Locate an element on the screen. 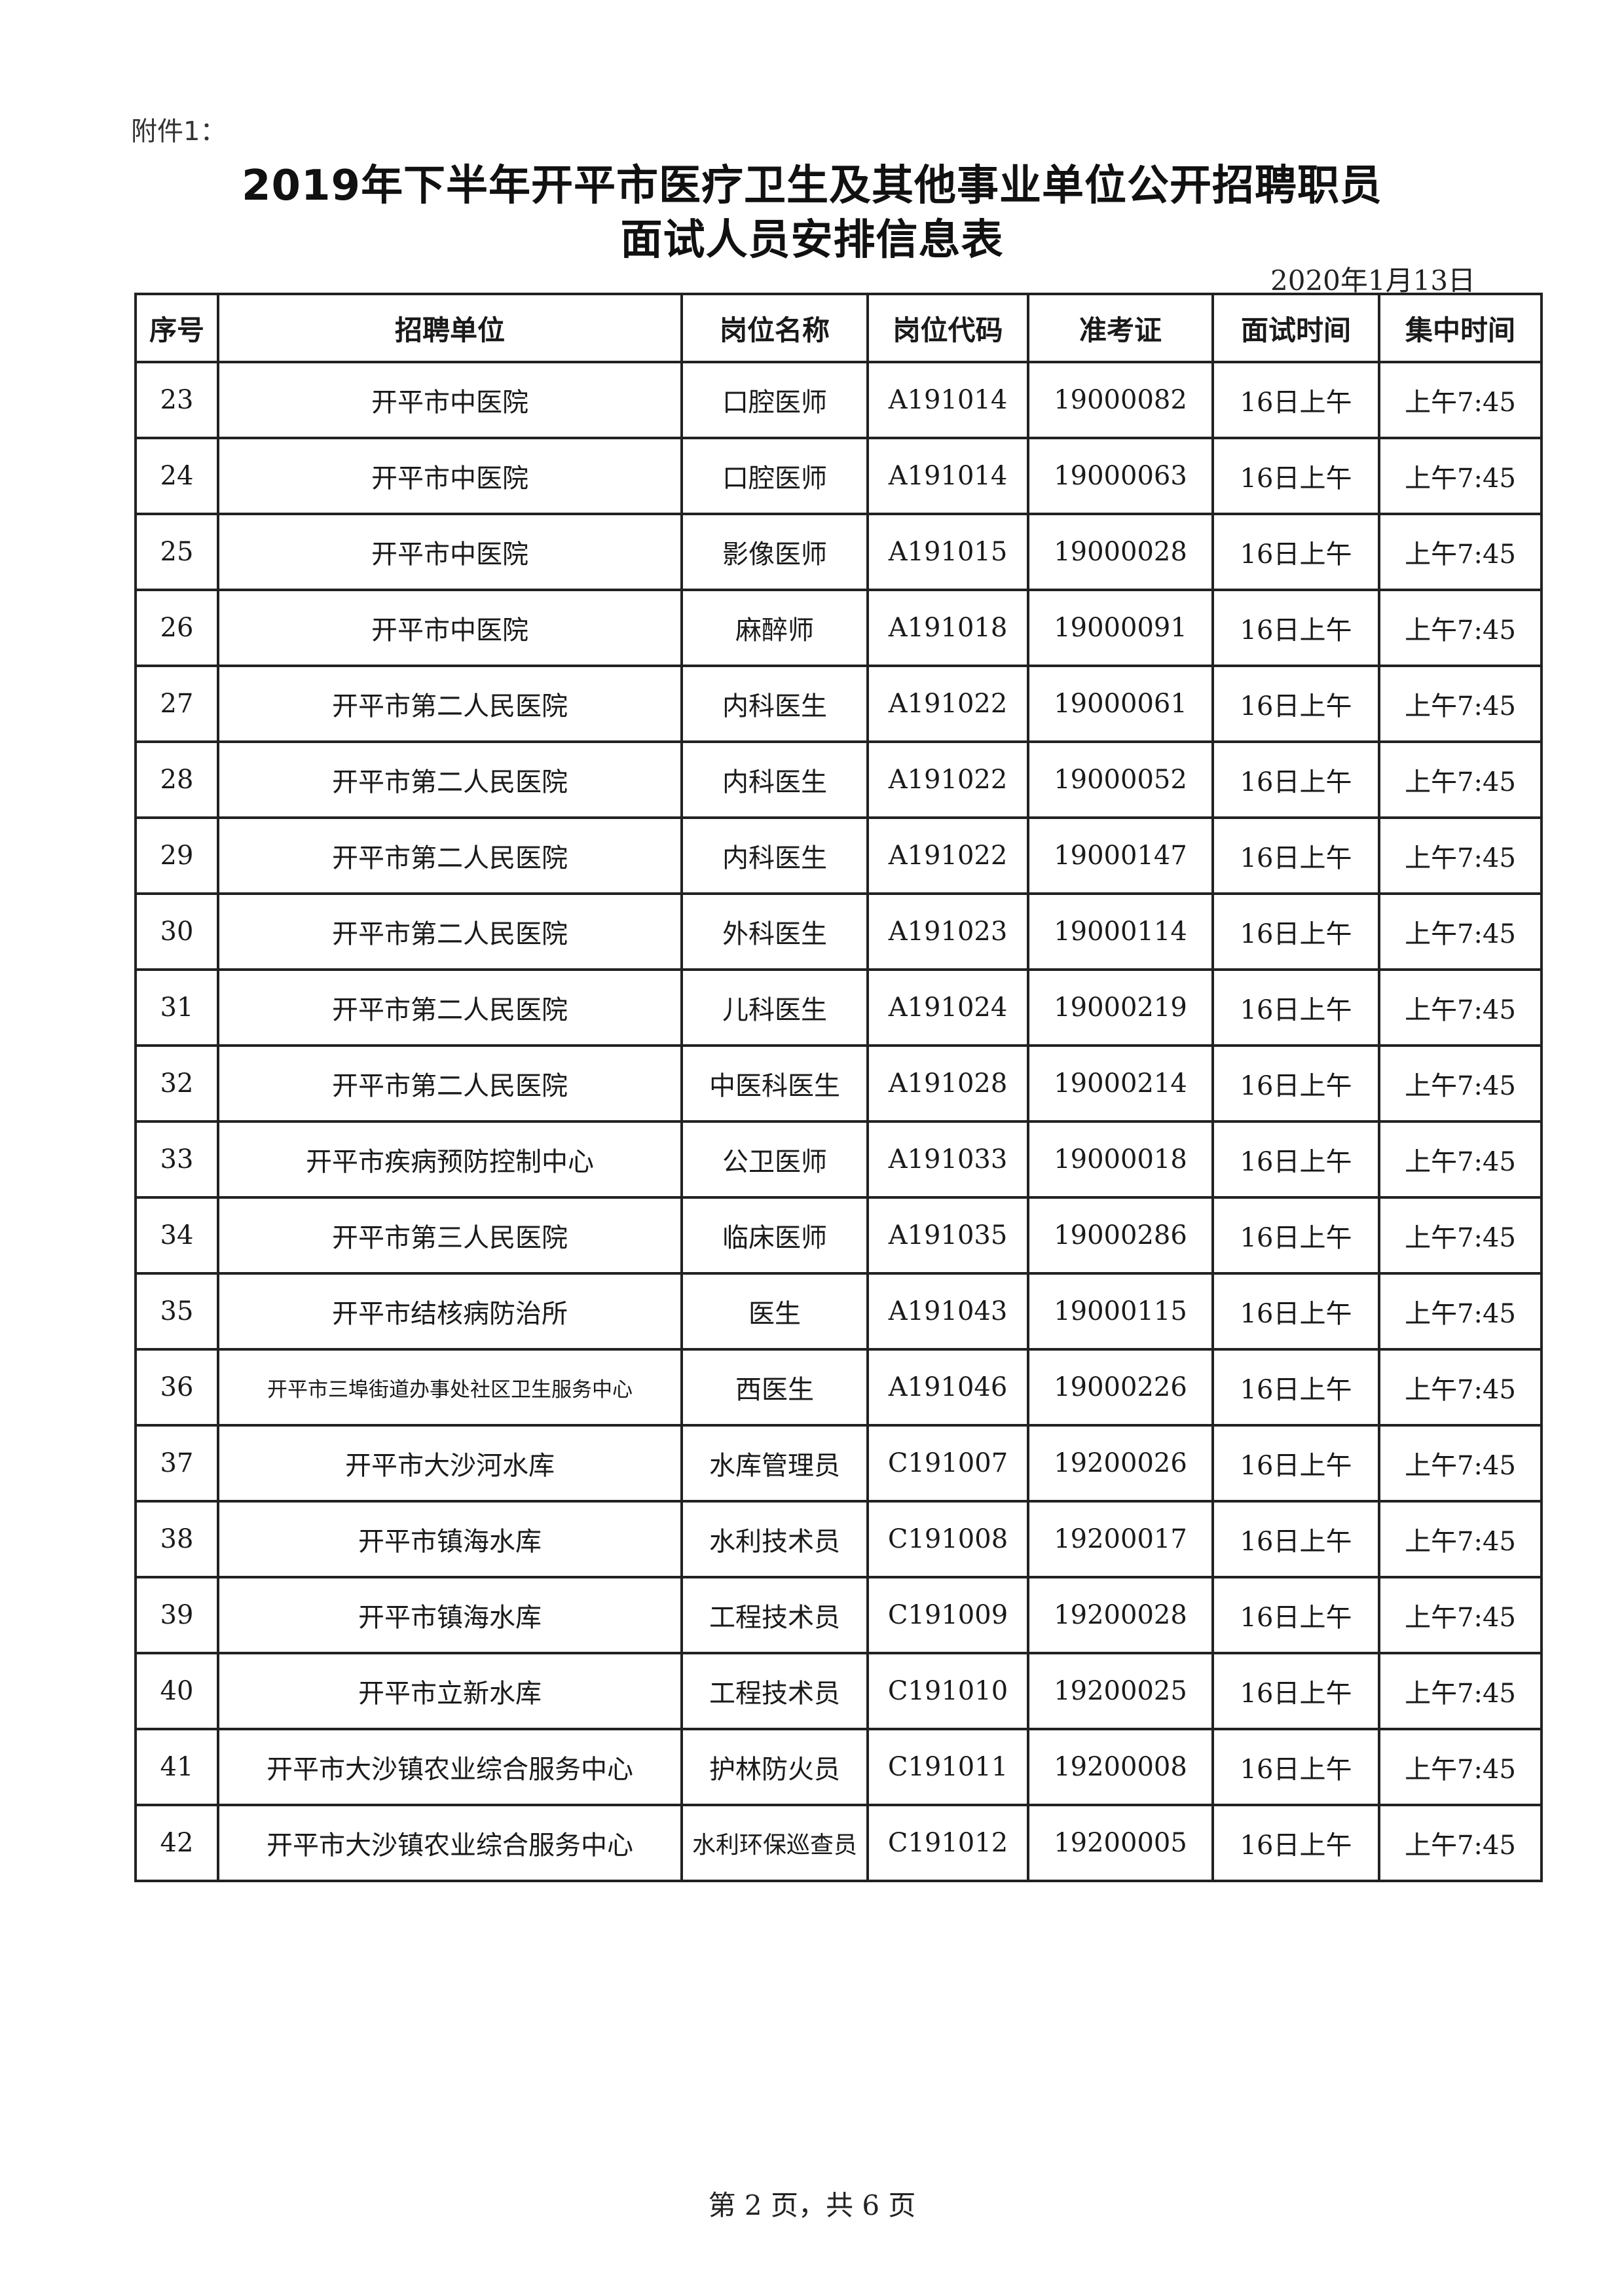 This screenshot has width=1624, height=2296. cell-position: 水利环保巡查员 is located at coordinates (774, 1843).